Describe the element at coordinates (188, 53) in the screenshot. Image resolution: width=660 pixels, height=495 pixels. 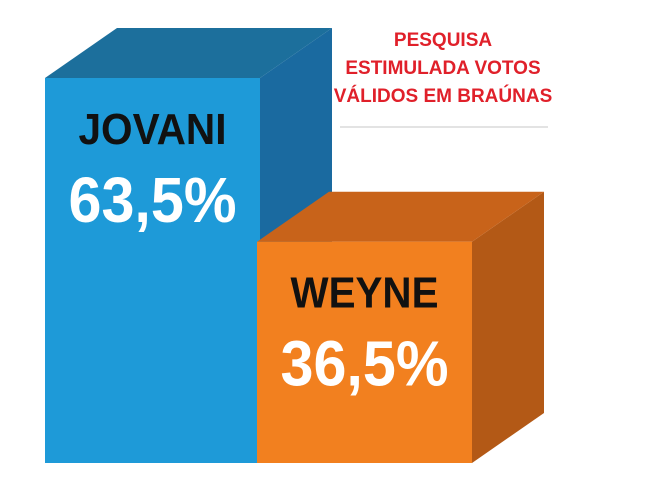
I see `bar-top-jovani` at that location.